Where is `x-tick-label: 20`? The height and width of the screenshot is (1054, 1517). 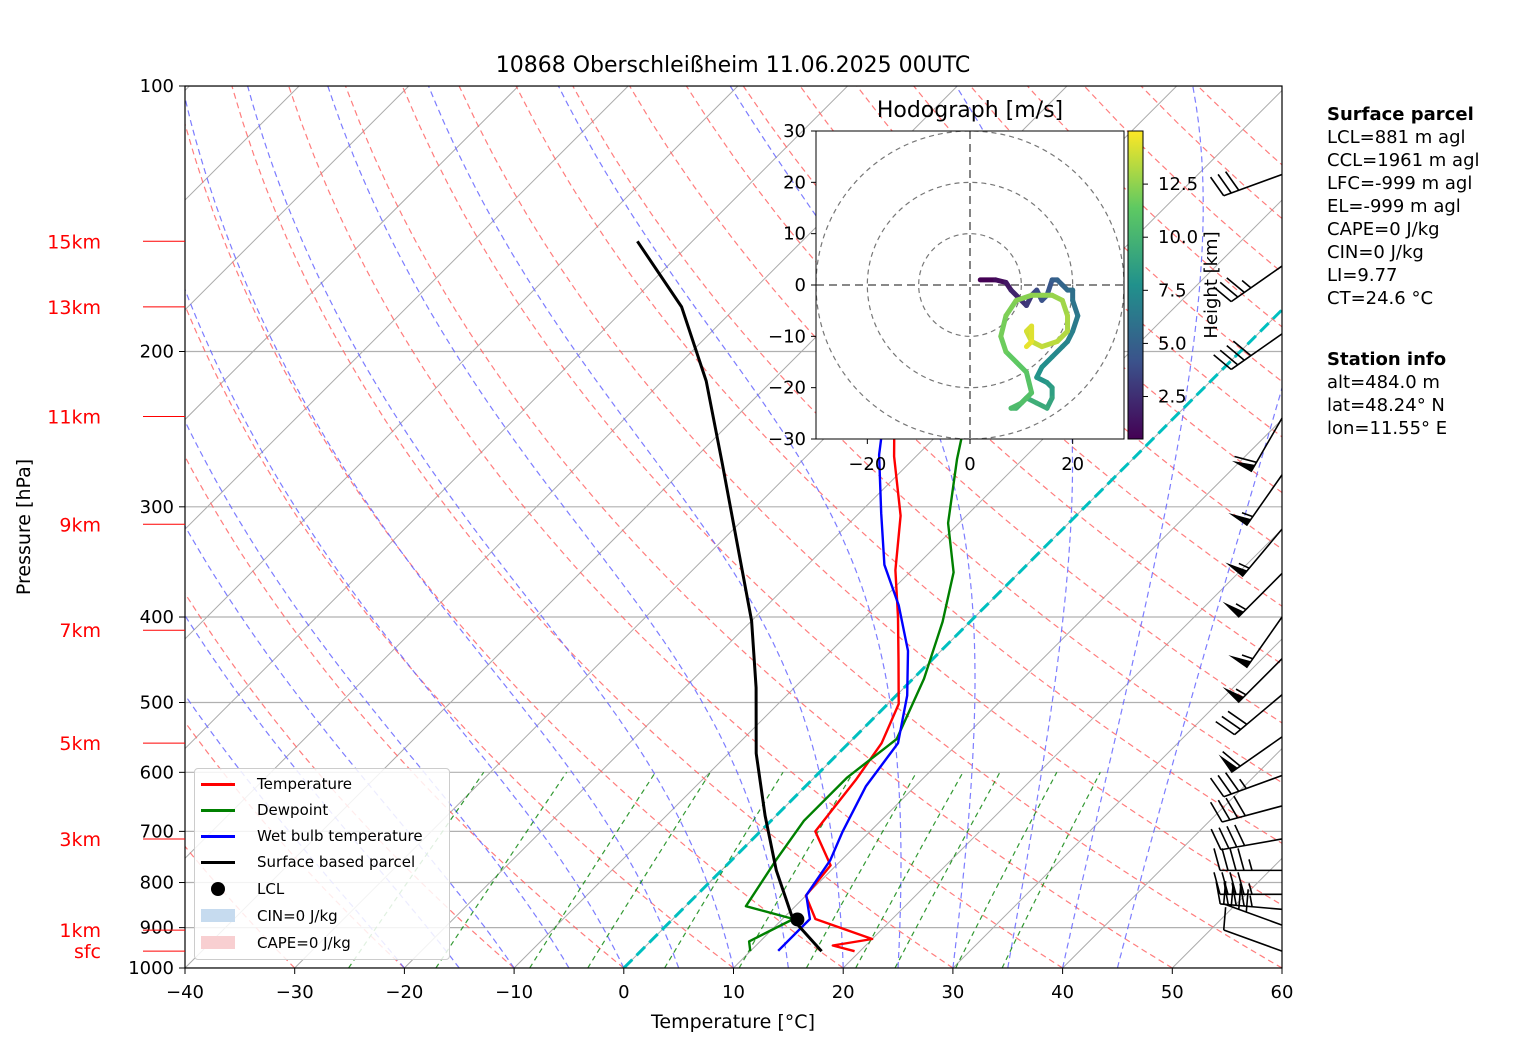
x-tick-label: 20 is located at coordinates (843, 992).